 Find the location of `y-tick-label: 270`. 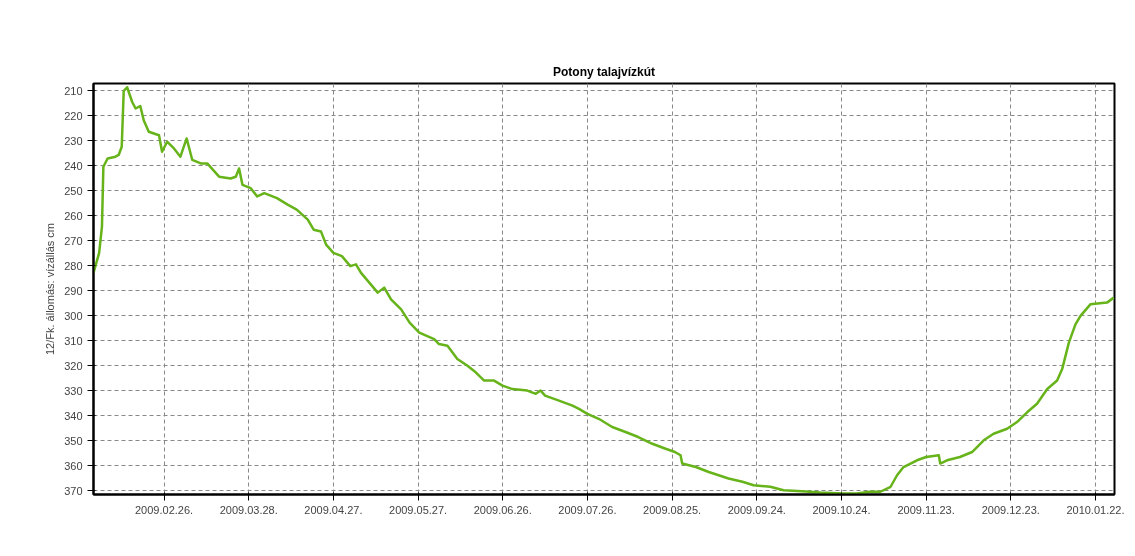

y-tick-label: 270 is located at coordinates (73, 240).